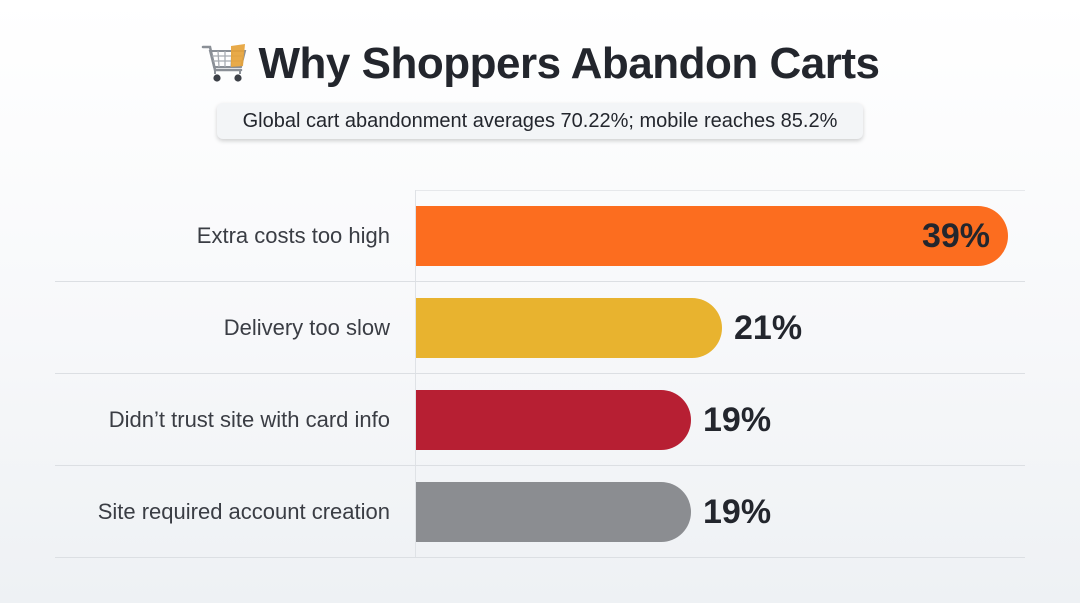 The height and width of the screenshot is (603, 1080). I want to click on value-label: 39%, so click(955, 235).